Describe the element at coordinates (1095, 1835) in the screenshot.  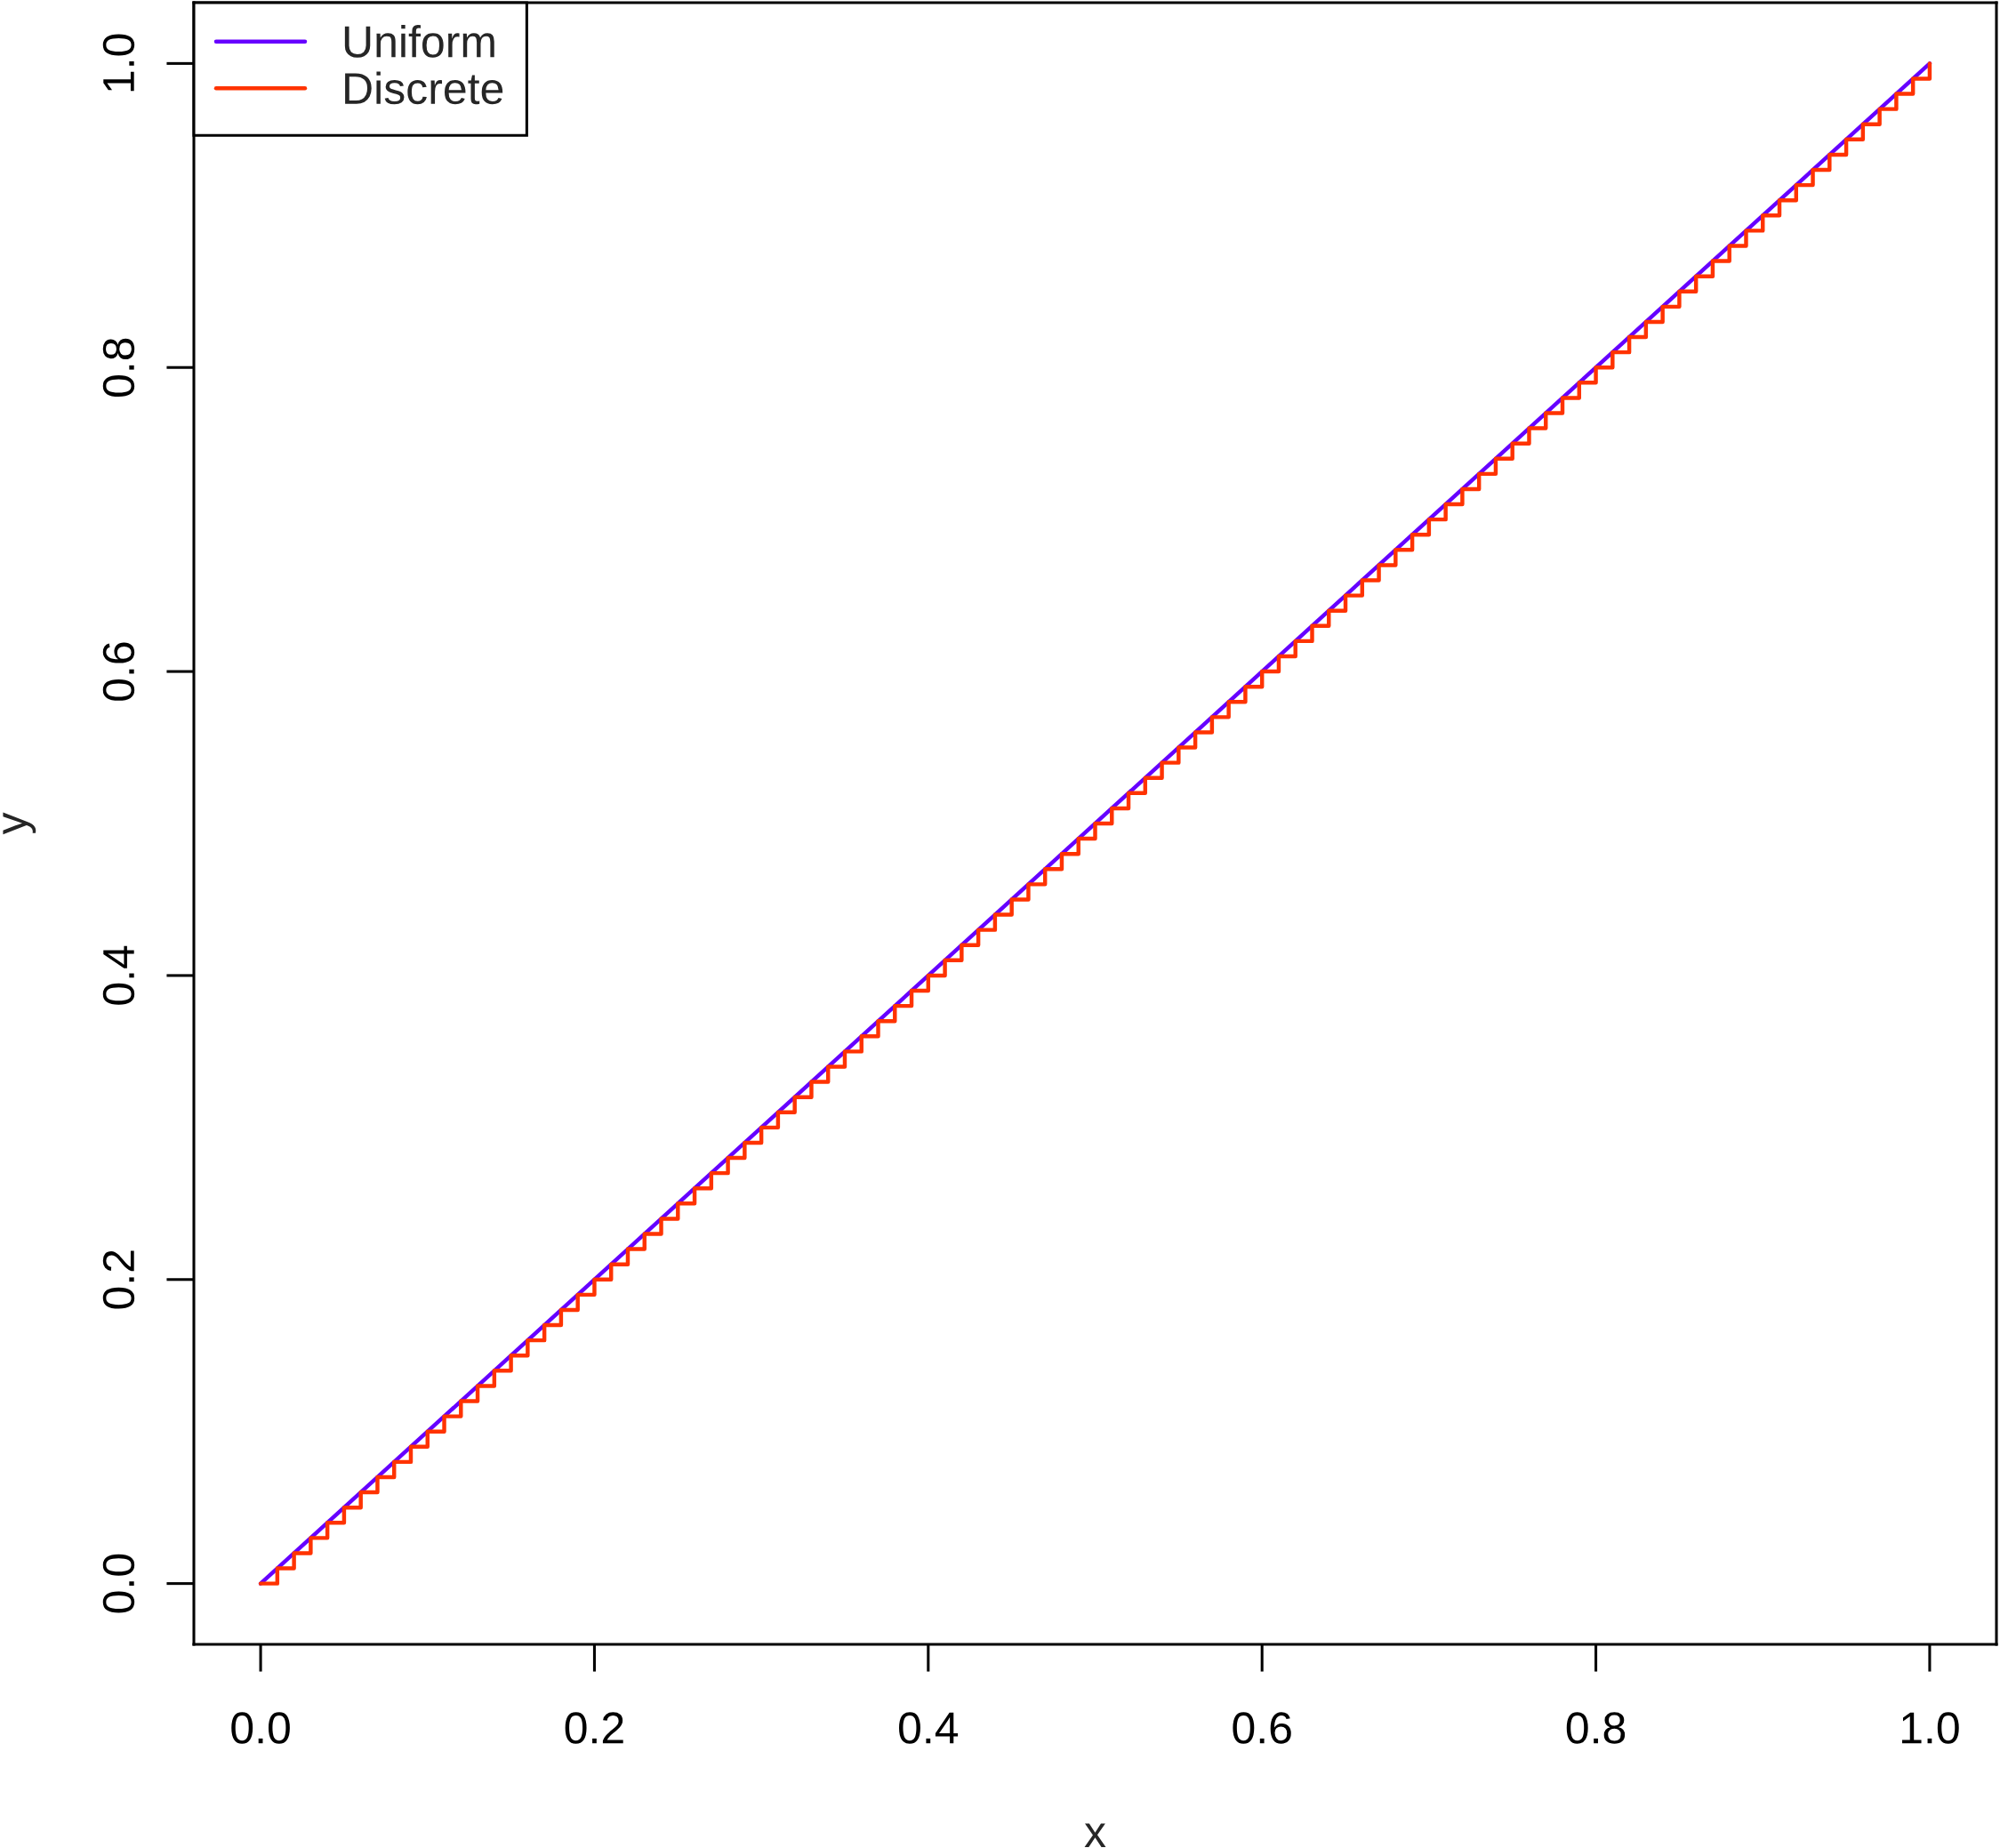
I see `x-axis-title: x` at that location.